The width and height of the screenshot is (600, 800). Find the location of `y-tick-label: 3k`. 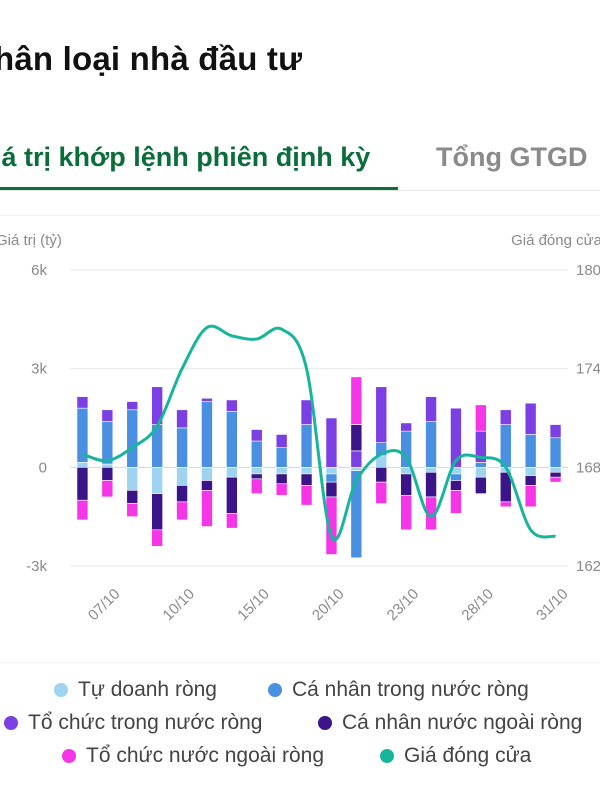

y-tick-label: 3k is located at coordinates (39, 369).